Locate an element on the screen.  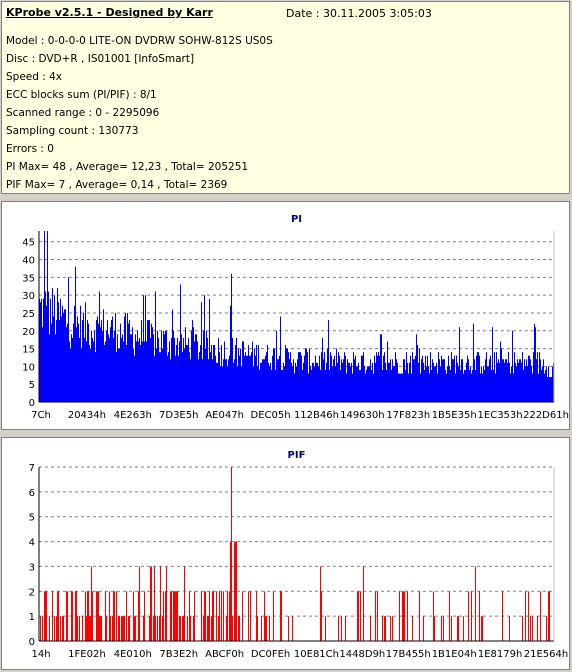
y-tick-label: 25 is located at coordinates (28, 314).